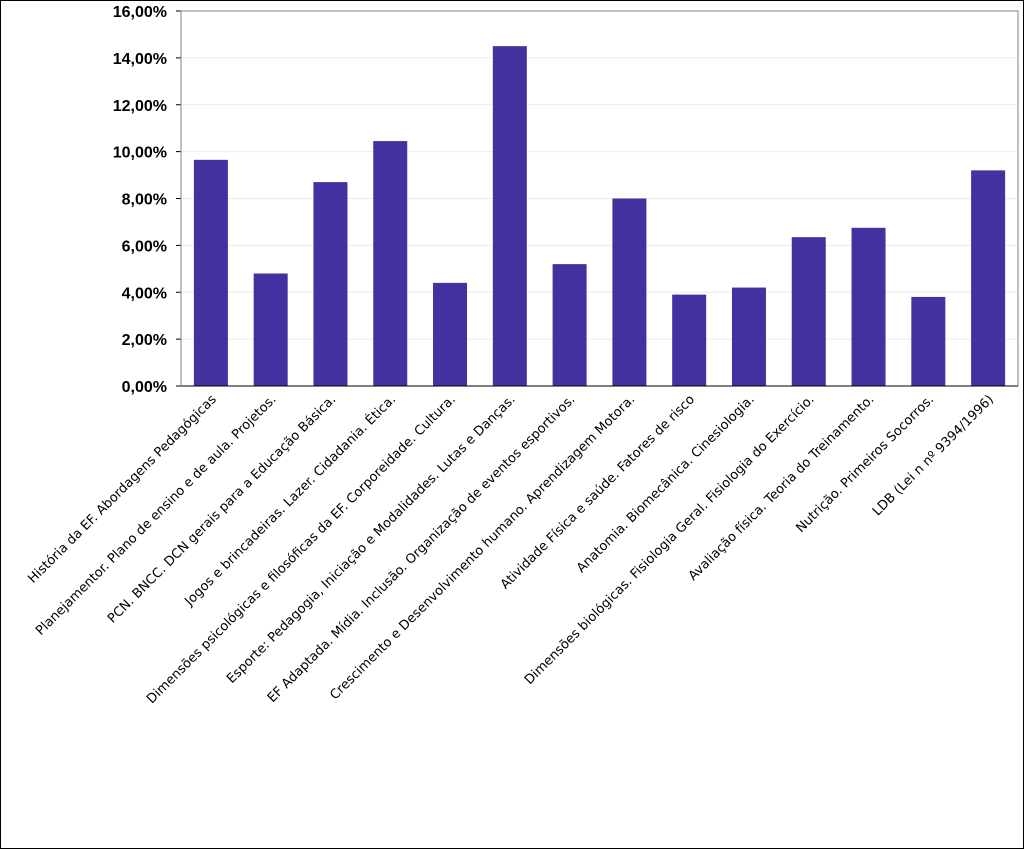 This screenshot has width=1024, height=849. I want to click on y-tick-label: 16,00%, so click(140, 12).